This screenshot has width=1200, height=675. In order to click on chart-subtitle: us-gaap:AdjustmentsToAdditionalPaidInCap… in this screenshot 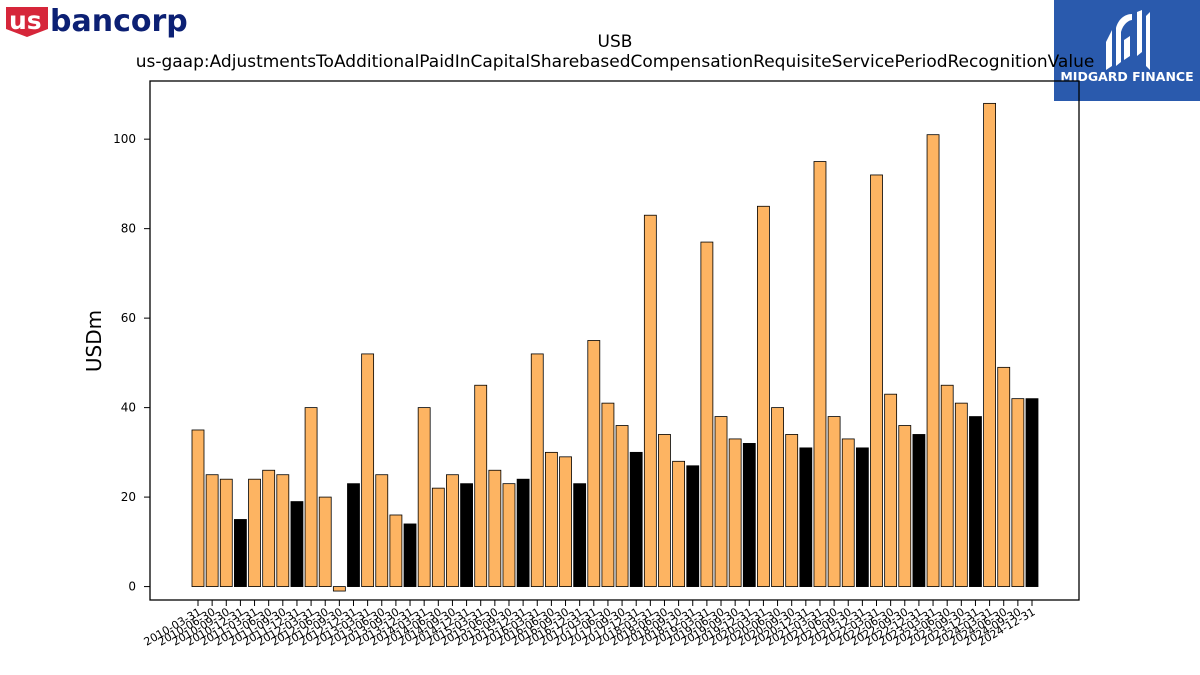, I will do `click(615, 62)`.